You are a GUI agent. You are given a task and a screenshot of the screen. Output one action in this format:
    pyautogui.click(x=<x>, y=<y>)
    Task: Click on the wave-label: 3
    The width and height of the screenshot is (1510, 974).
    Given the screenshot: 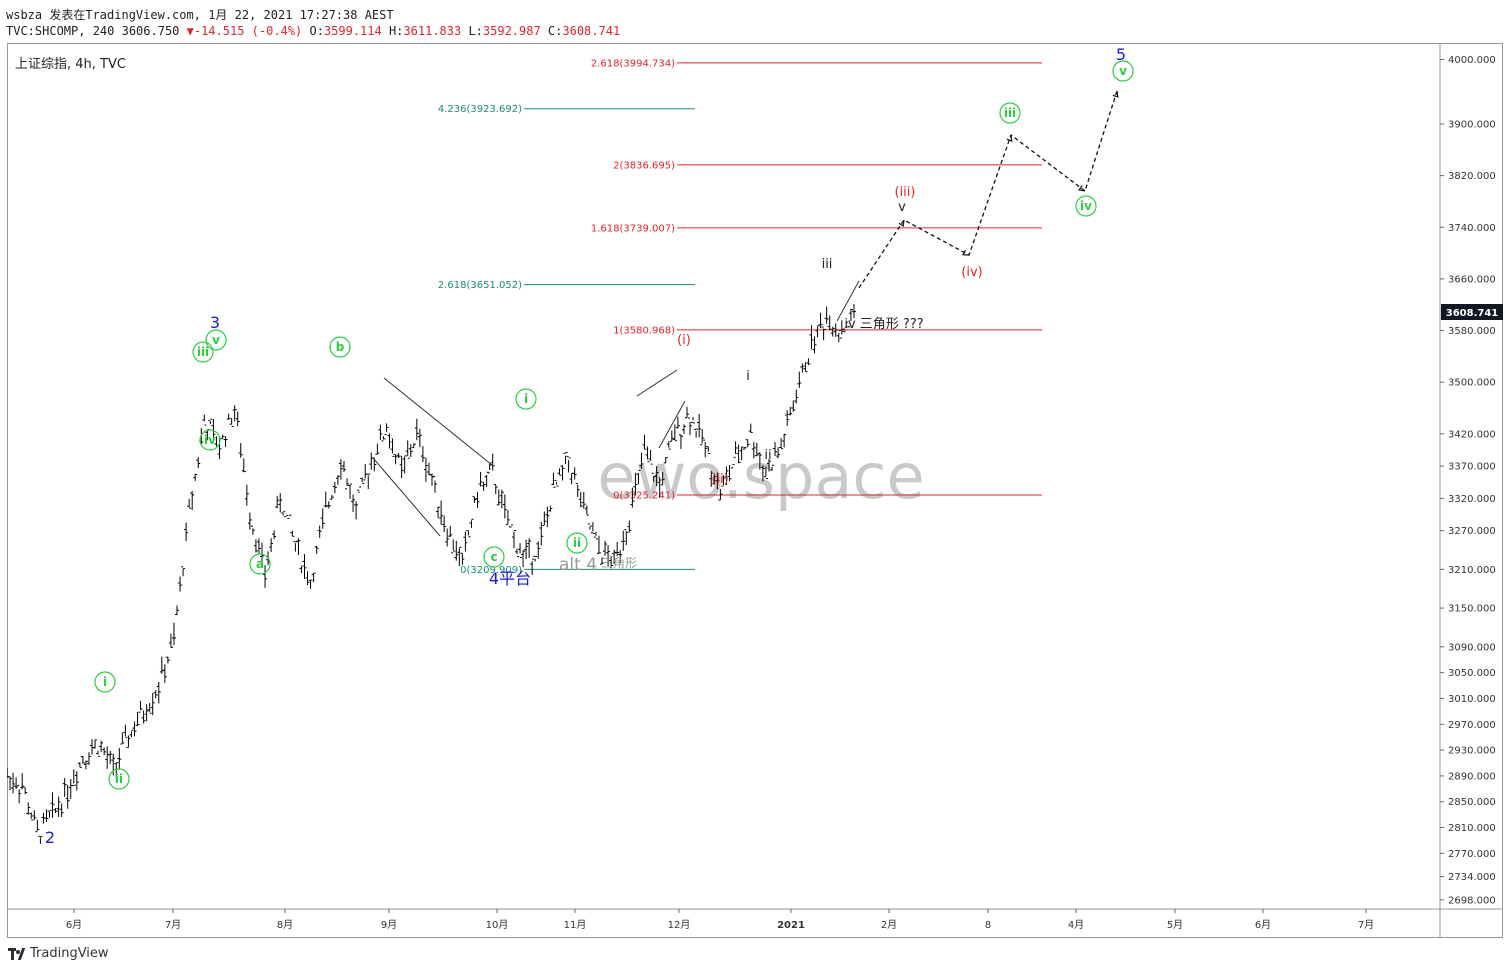 What is the action you would take?
    pyautogui.click(x=215, y=322)
    